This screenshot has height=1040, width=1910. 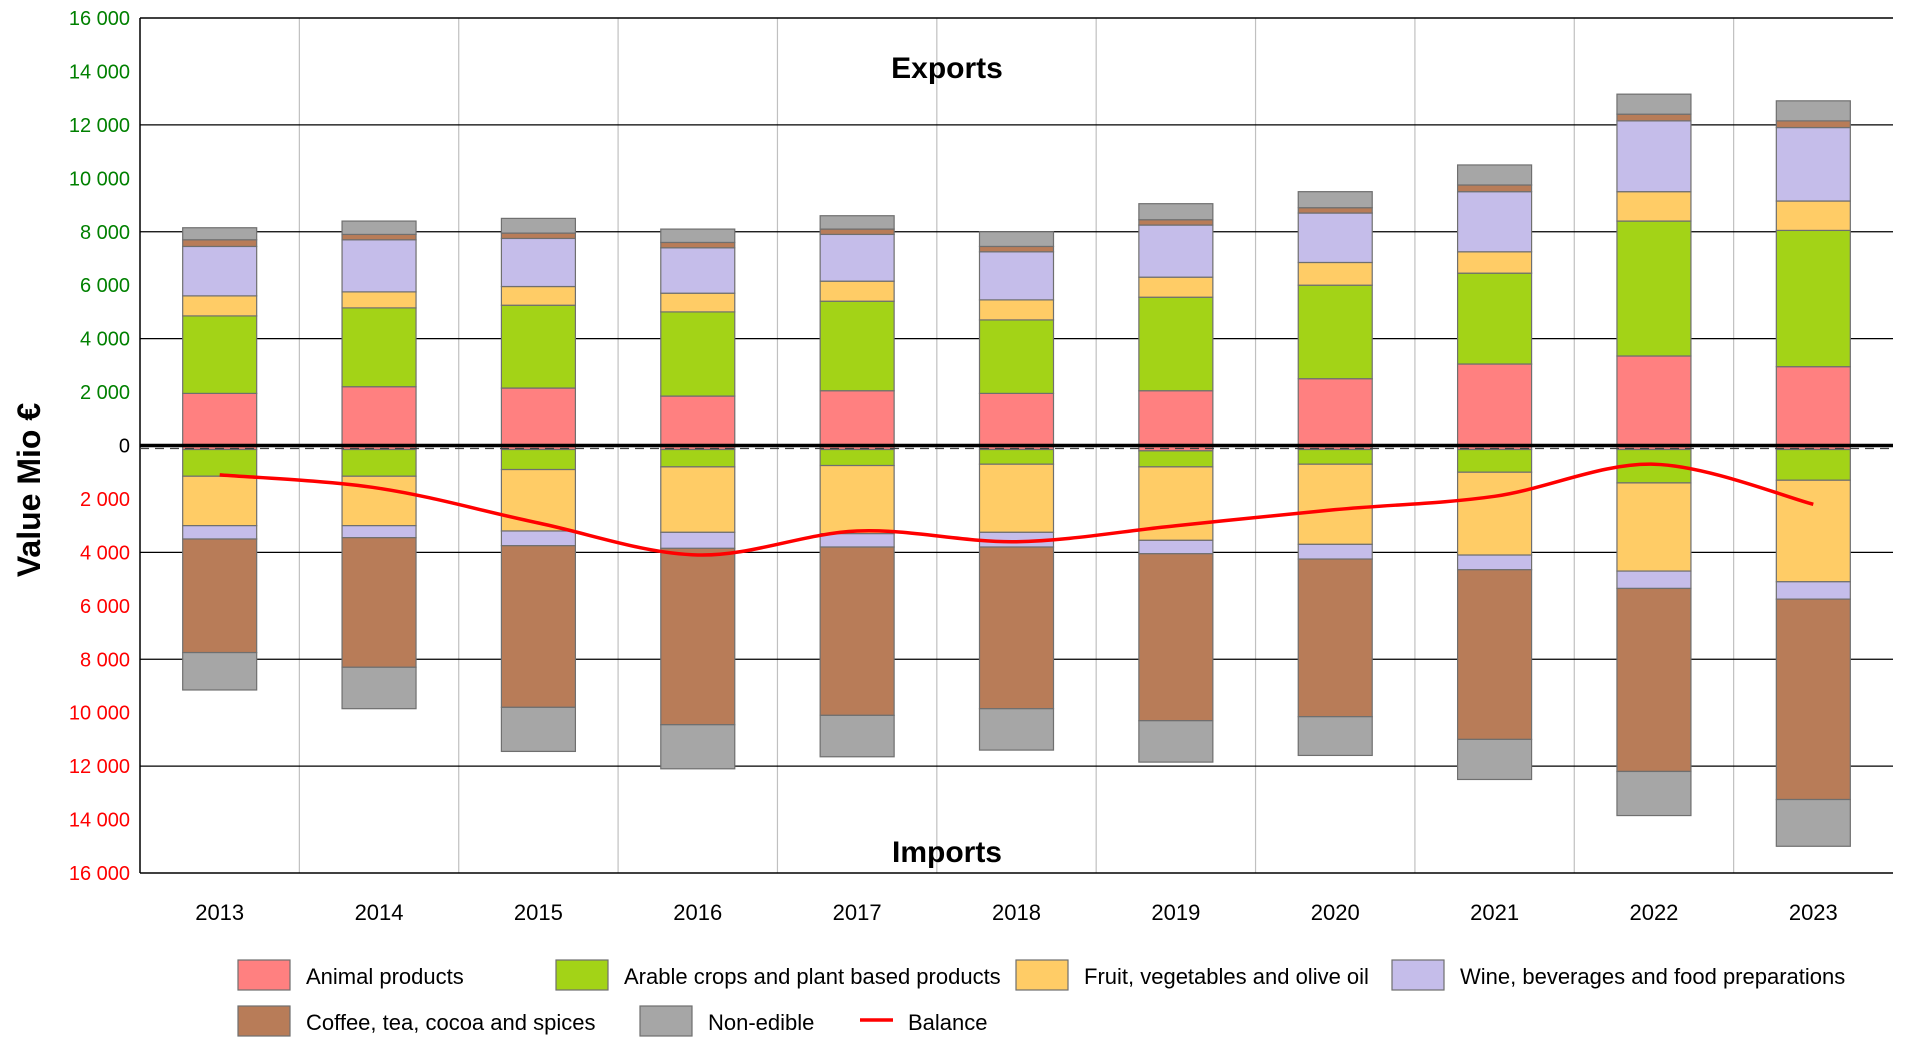 I want to click on legend-label-balance: Balance, so click(x=948, y=1022).